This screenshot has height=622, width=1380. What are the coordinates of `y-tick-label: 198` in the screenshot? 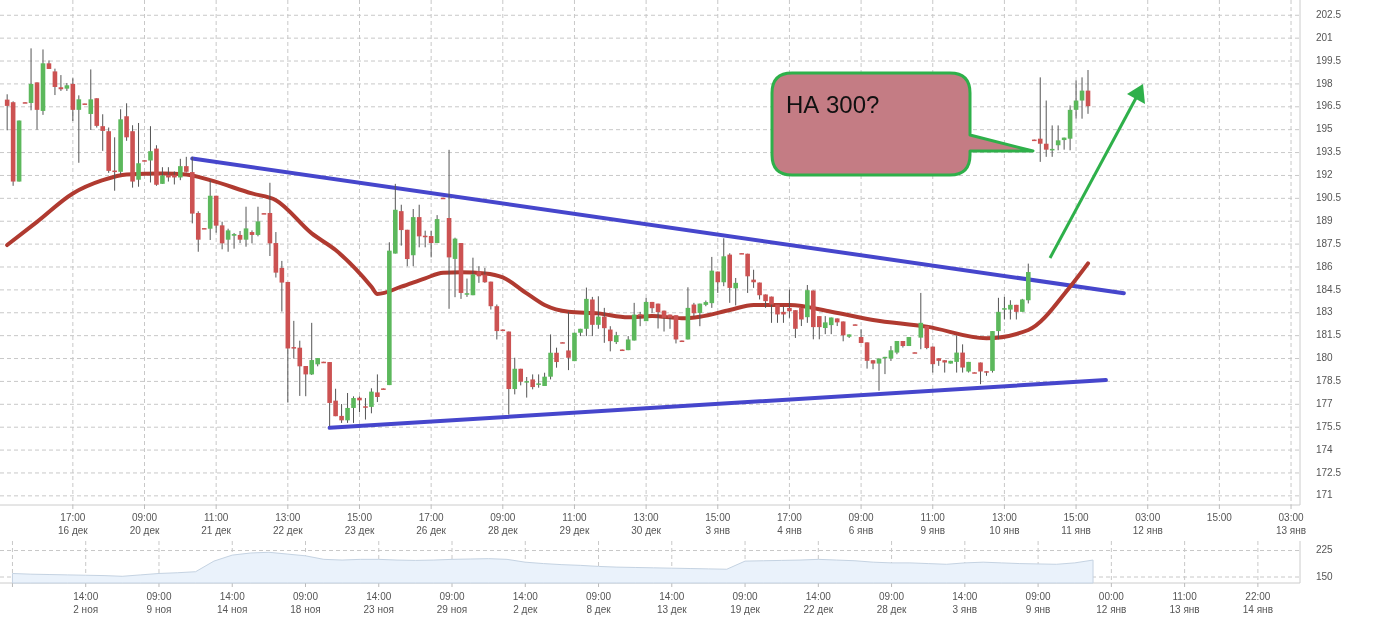 It's located at (1325, 83).